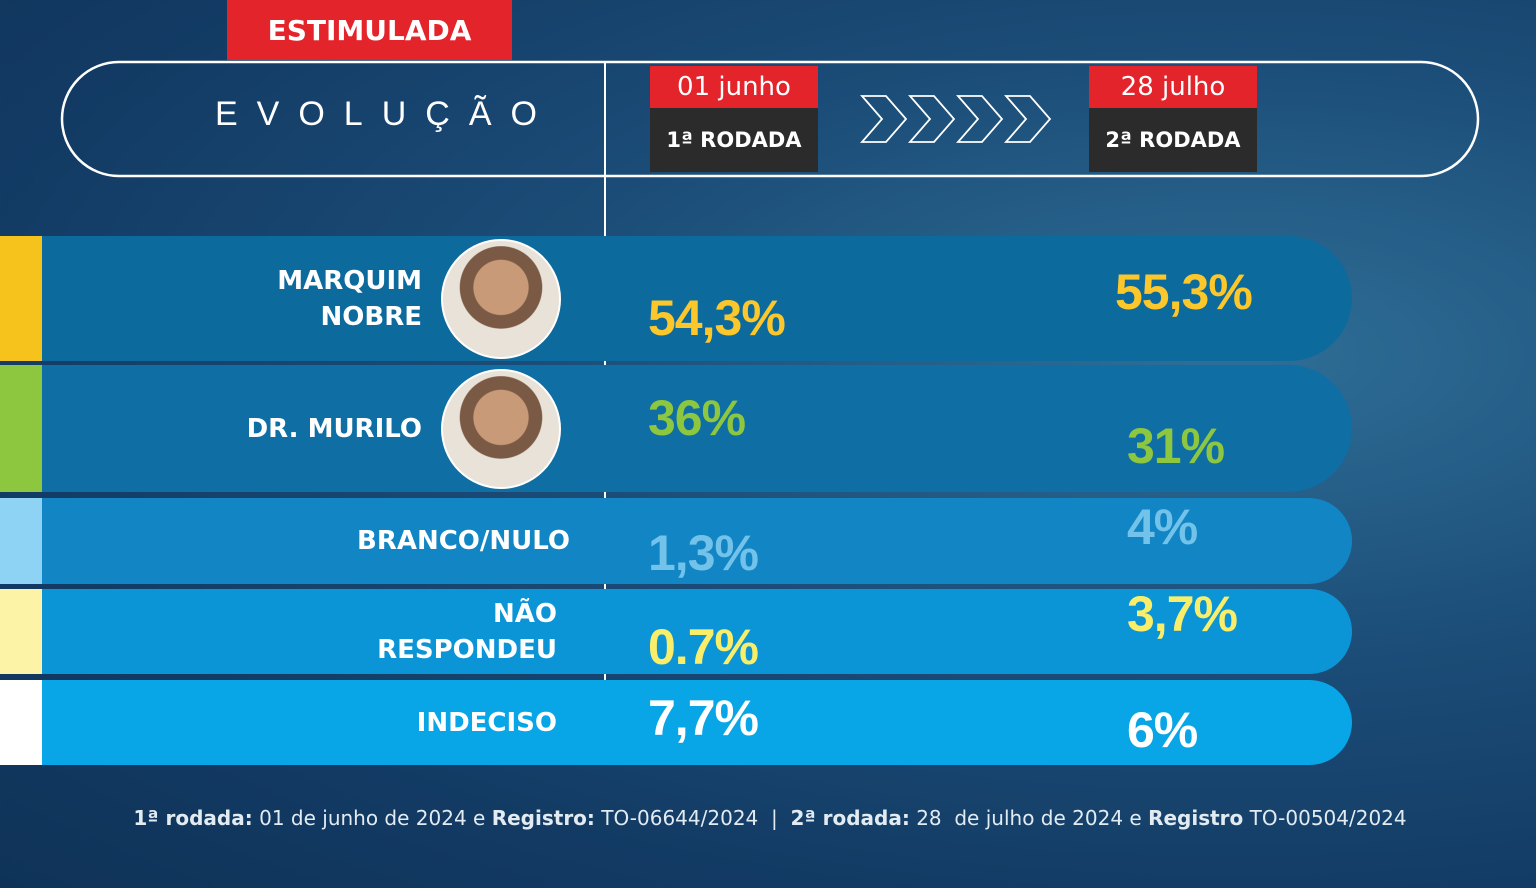  I want to click on footer-text: TO-06644/2024 |, so click(692, 818).